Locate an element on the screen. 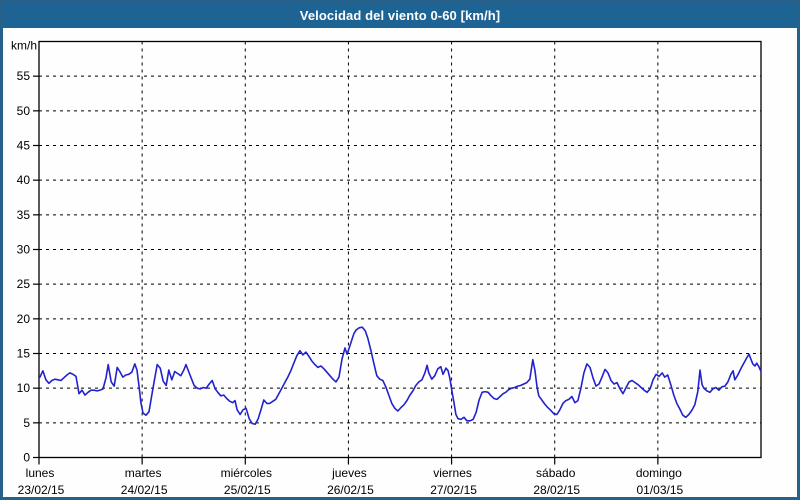 This screenshot has width=800, height=500. y-tick-label: 50 is located at coordinates (24, 111).